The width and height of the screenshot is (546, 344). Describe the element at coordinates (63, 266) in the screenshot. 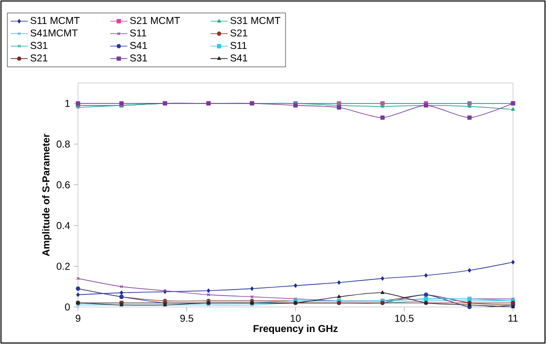

I see `y-tick-label: 0.2` at that location.